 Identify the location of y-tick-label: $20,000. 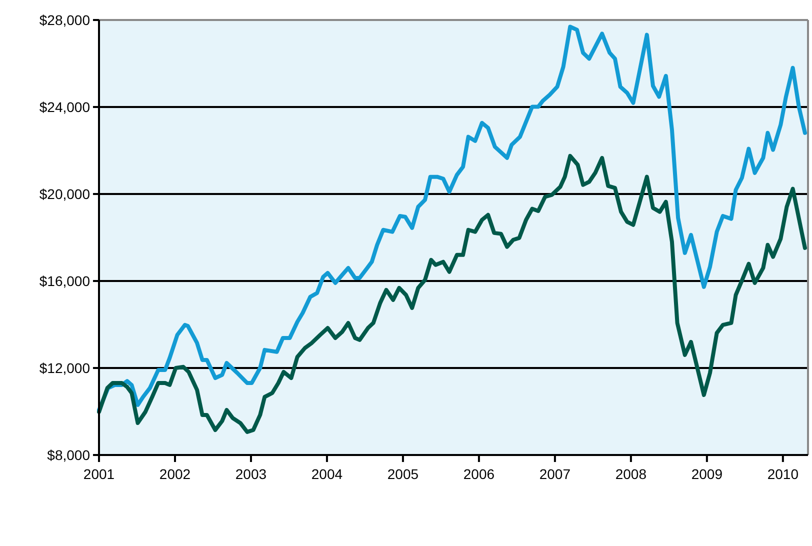
(64, 194).